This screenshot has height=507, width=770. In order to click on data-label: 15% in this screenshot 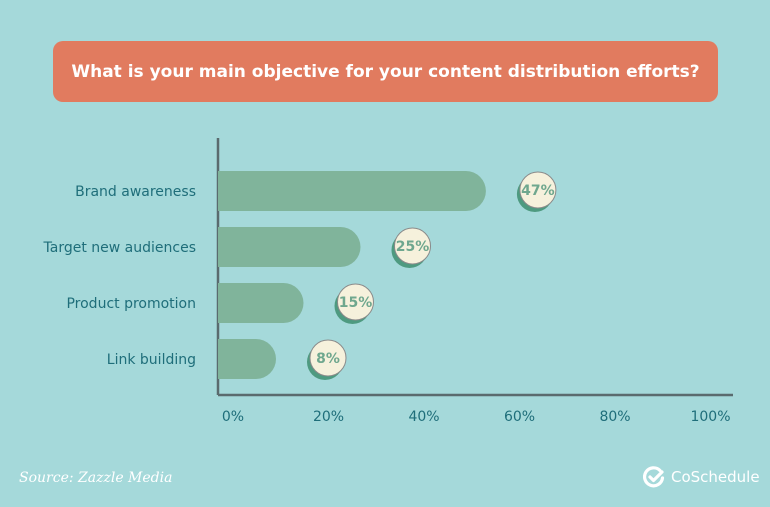, I will do `click(356, 303)`.